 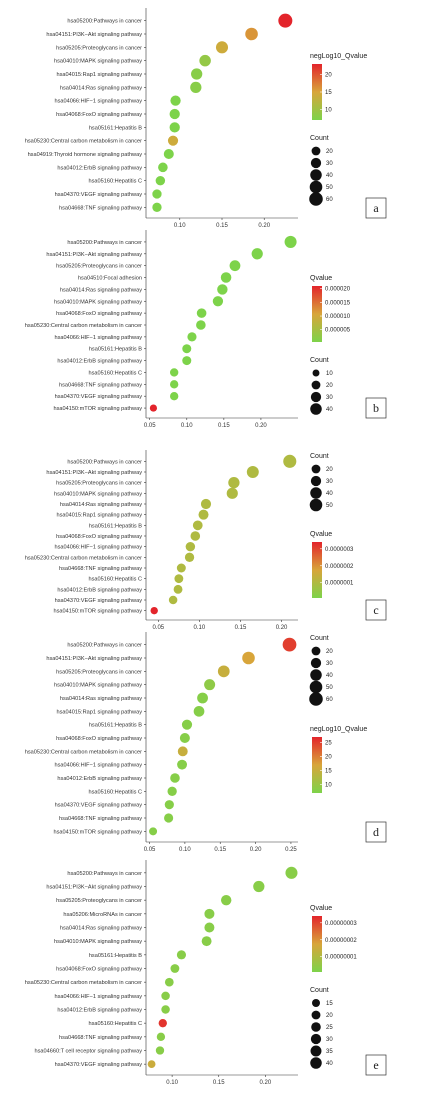 What do you see at coordinates (200, 628) in the screenshot?
I see `x-tick-label: 0.10` at bounding box center [200, 628].